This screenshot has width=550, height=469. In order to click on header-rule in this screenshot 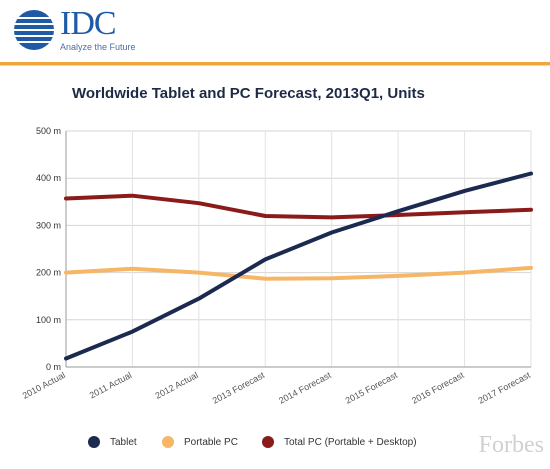, I will do `click(275, 63)`.